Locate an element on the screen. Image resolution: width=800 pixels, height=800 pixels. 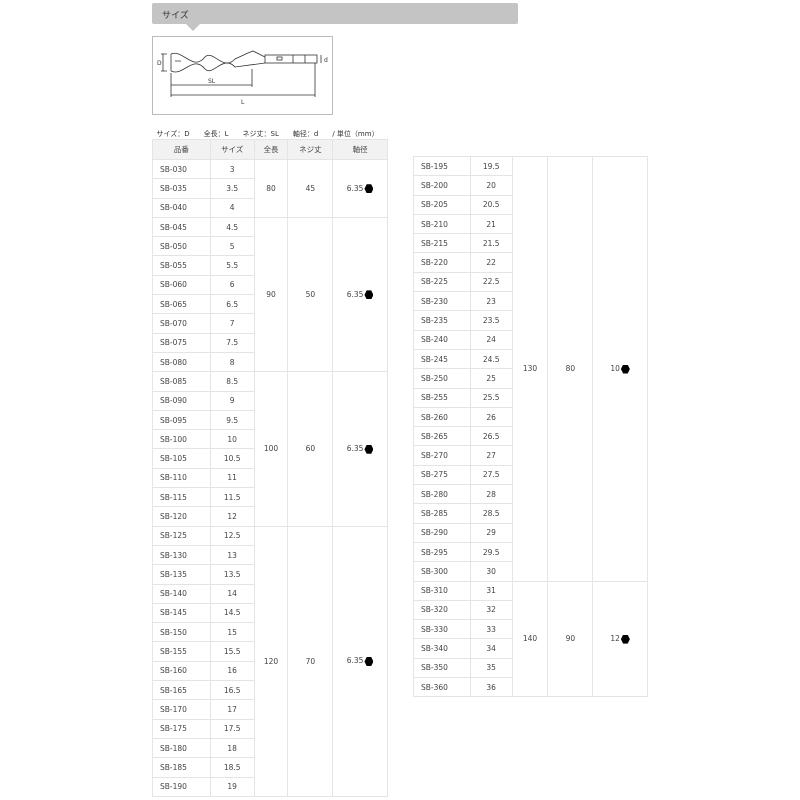
length-value: 90 is located at coordinates (271, 294).